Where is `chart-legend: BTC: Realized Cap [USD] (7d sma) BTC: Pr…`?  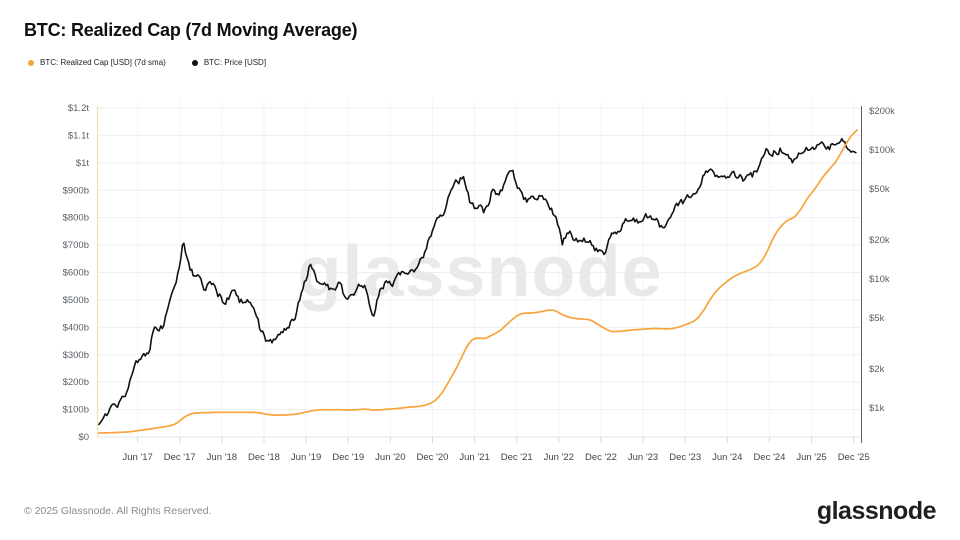 chart-legend: BTC: Realized Cap [USD] (7d sma) BTC: Pr… is located at coordinates (147, 62).